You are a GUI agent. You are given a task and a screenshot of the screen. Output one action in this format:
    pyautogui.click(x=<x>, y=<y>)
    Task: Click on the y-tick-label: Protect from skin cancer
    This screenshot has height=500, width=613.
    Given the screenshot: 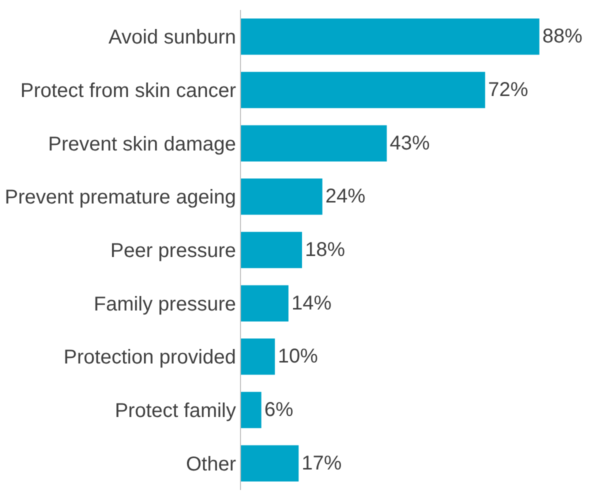 What is the action you would take?
    pyautogui.click(x=128, y=91)
    